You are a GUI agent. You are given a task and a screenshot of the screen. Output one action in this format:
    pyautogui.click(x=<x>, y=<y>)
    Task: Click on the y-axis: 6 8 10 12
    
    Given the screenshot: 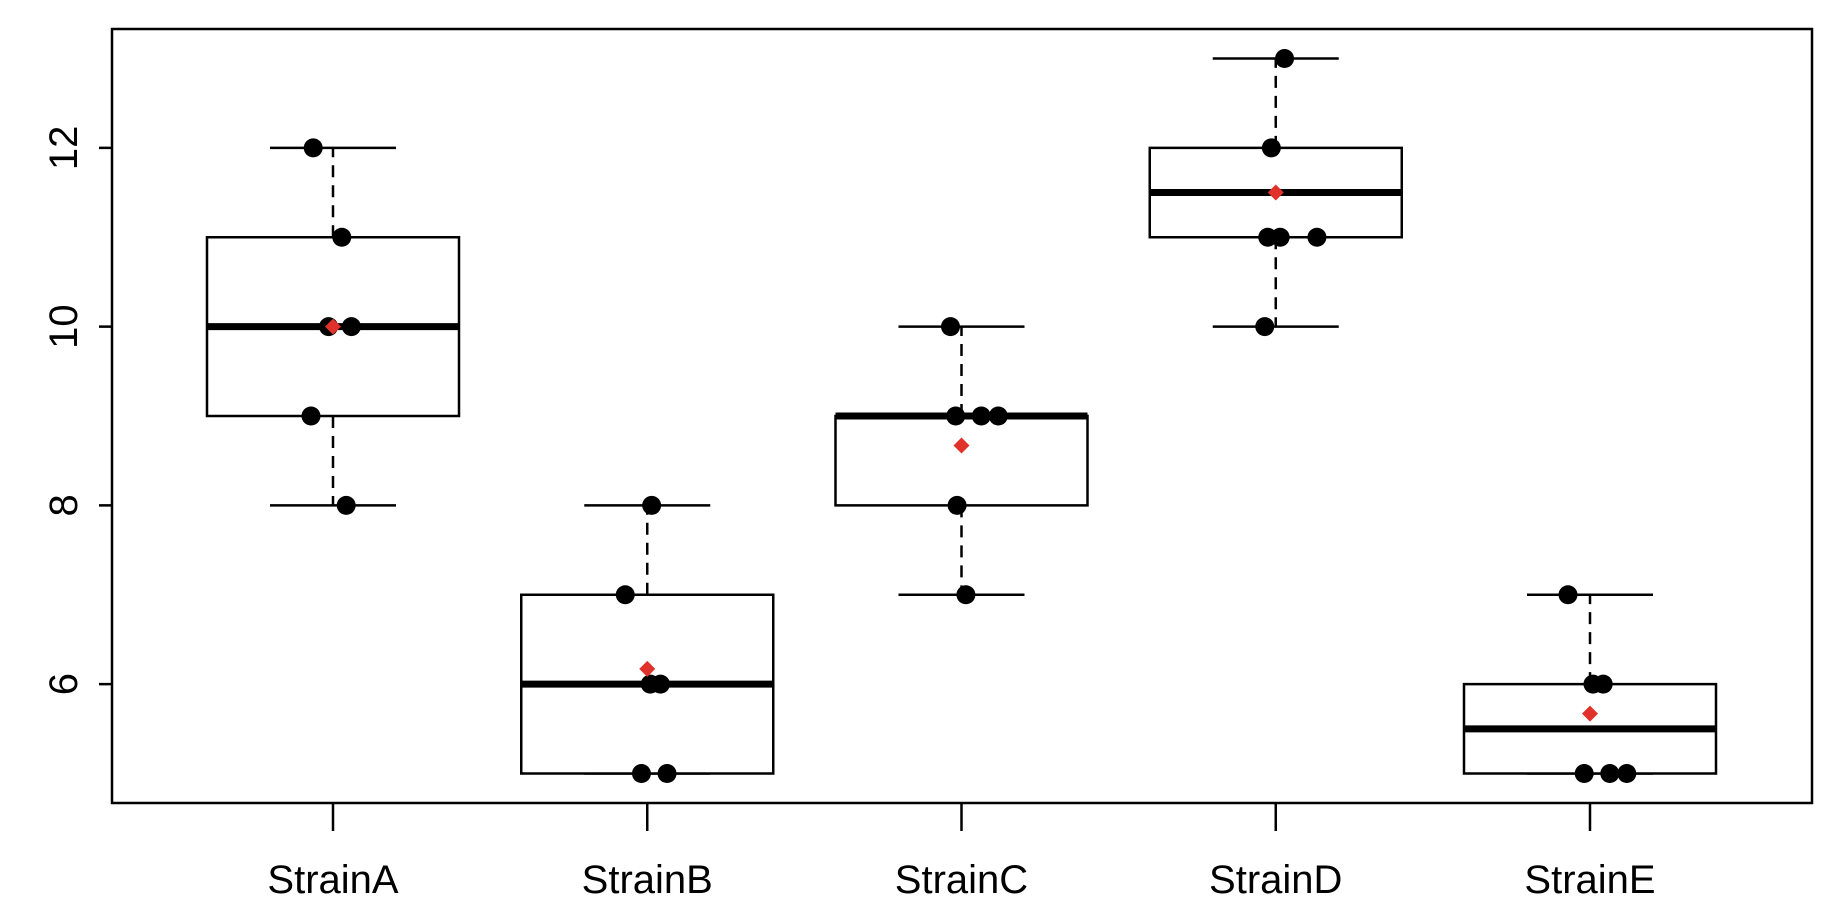 What is the action you would take?
    pyautogui.click(x=77, y=410)
    